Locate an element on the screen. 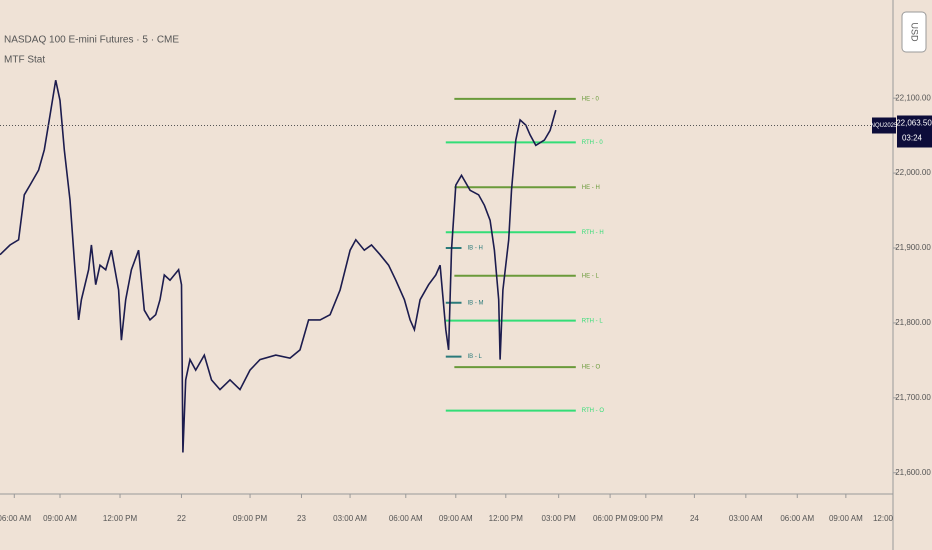 The image size is (932, 550). x-tick-label: 24 is located at coordinates (694, 518).